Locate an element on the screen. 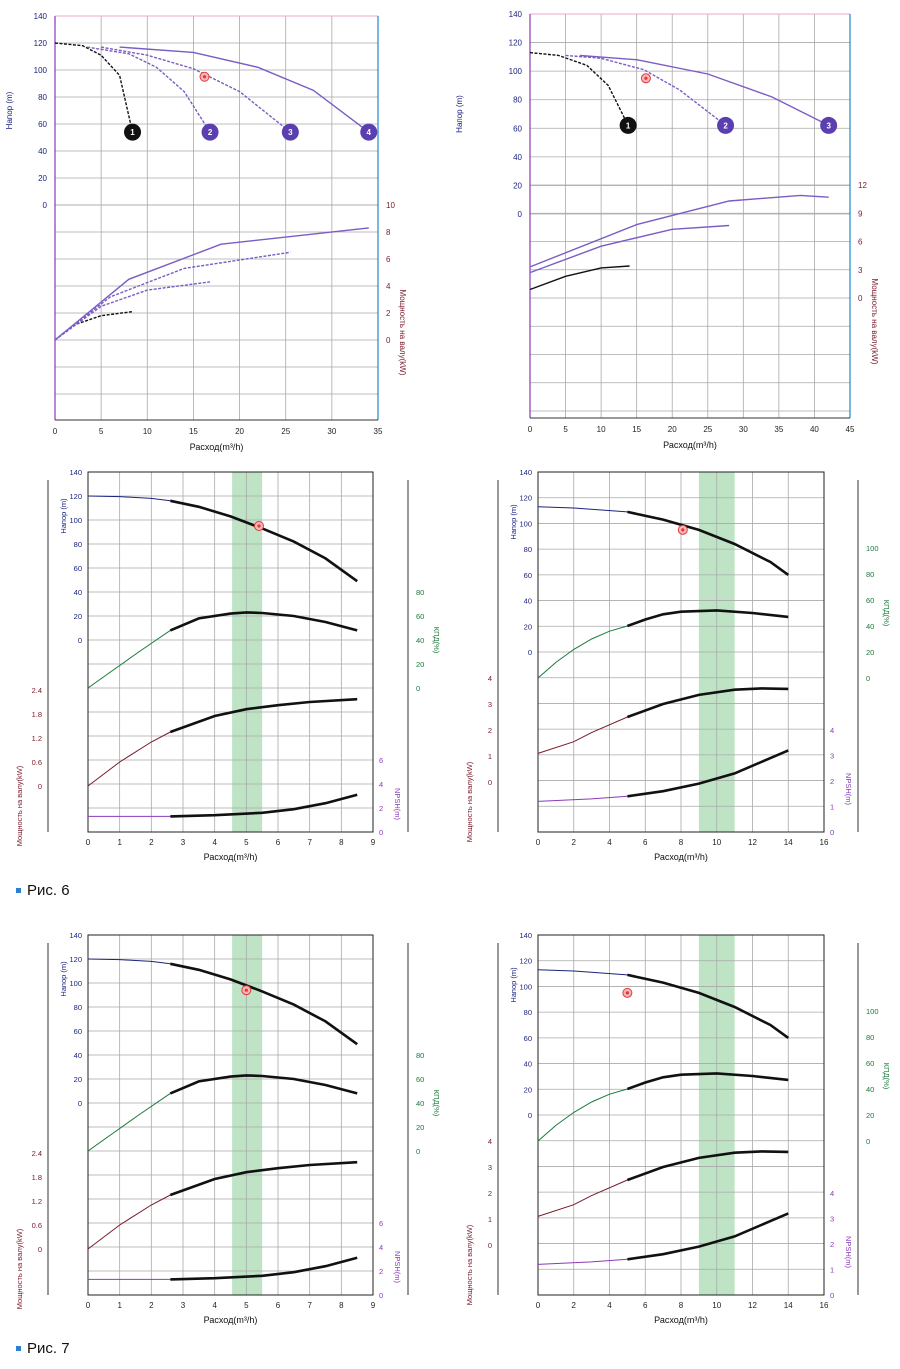 The width and height of the screenshot is (900, 1369). x-tick-label: 30 is located at coordinates (331, 431).